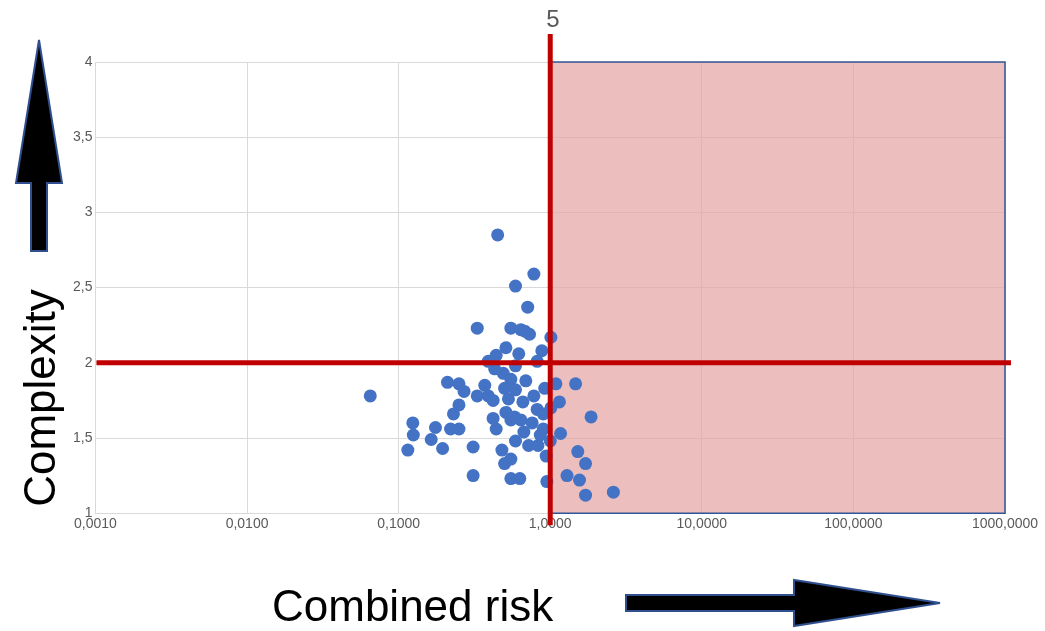 Image resolution: width=1045 pixels, height=631 pixels. Describe the element at coordinates (853, 523) in the screenshot. I see `x-tick-label: 100,0000` at that location.